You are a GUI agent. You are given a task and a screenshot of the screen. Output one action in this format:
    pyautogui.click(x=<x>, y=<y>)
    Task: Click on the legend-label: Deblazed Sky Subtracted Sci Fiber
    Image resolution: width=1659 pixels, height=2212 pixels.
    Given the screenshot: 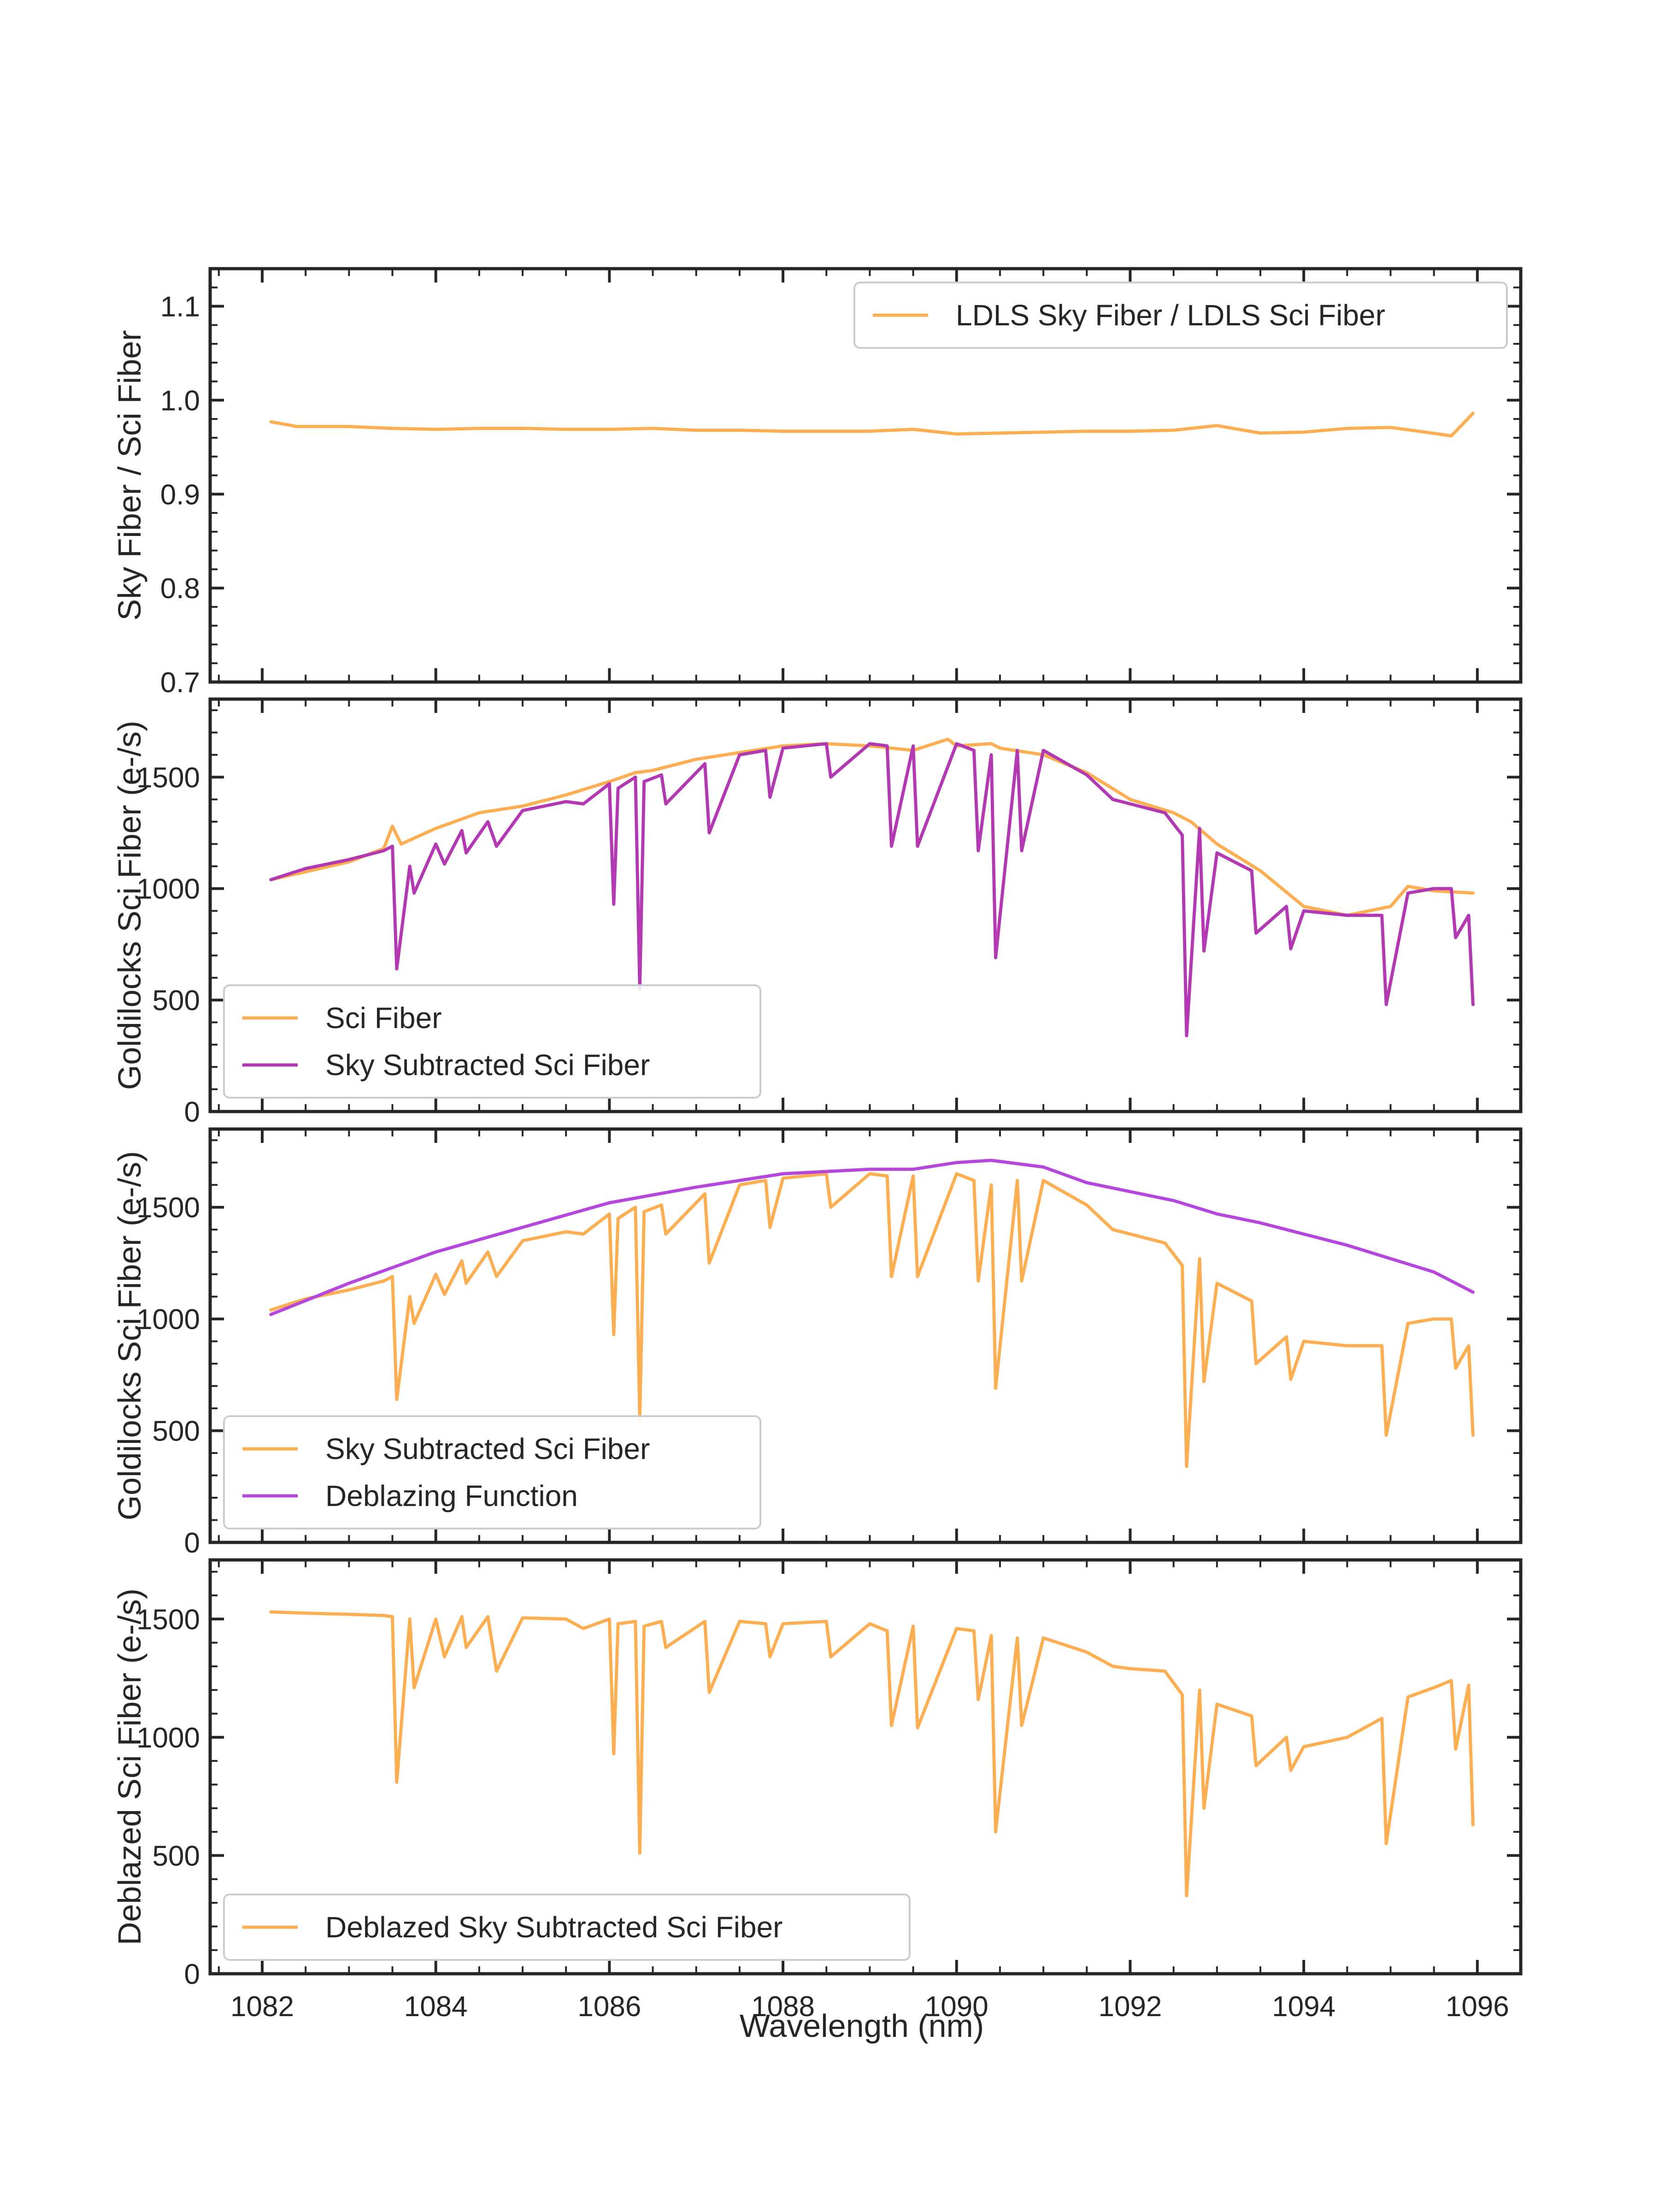 What is the action you would take?
    pyautogui.click(x=553, y=1927)
    